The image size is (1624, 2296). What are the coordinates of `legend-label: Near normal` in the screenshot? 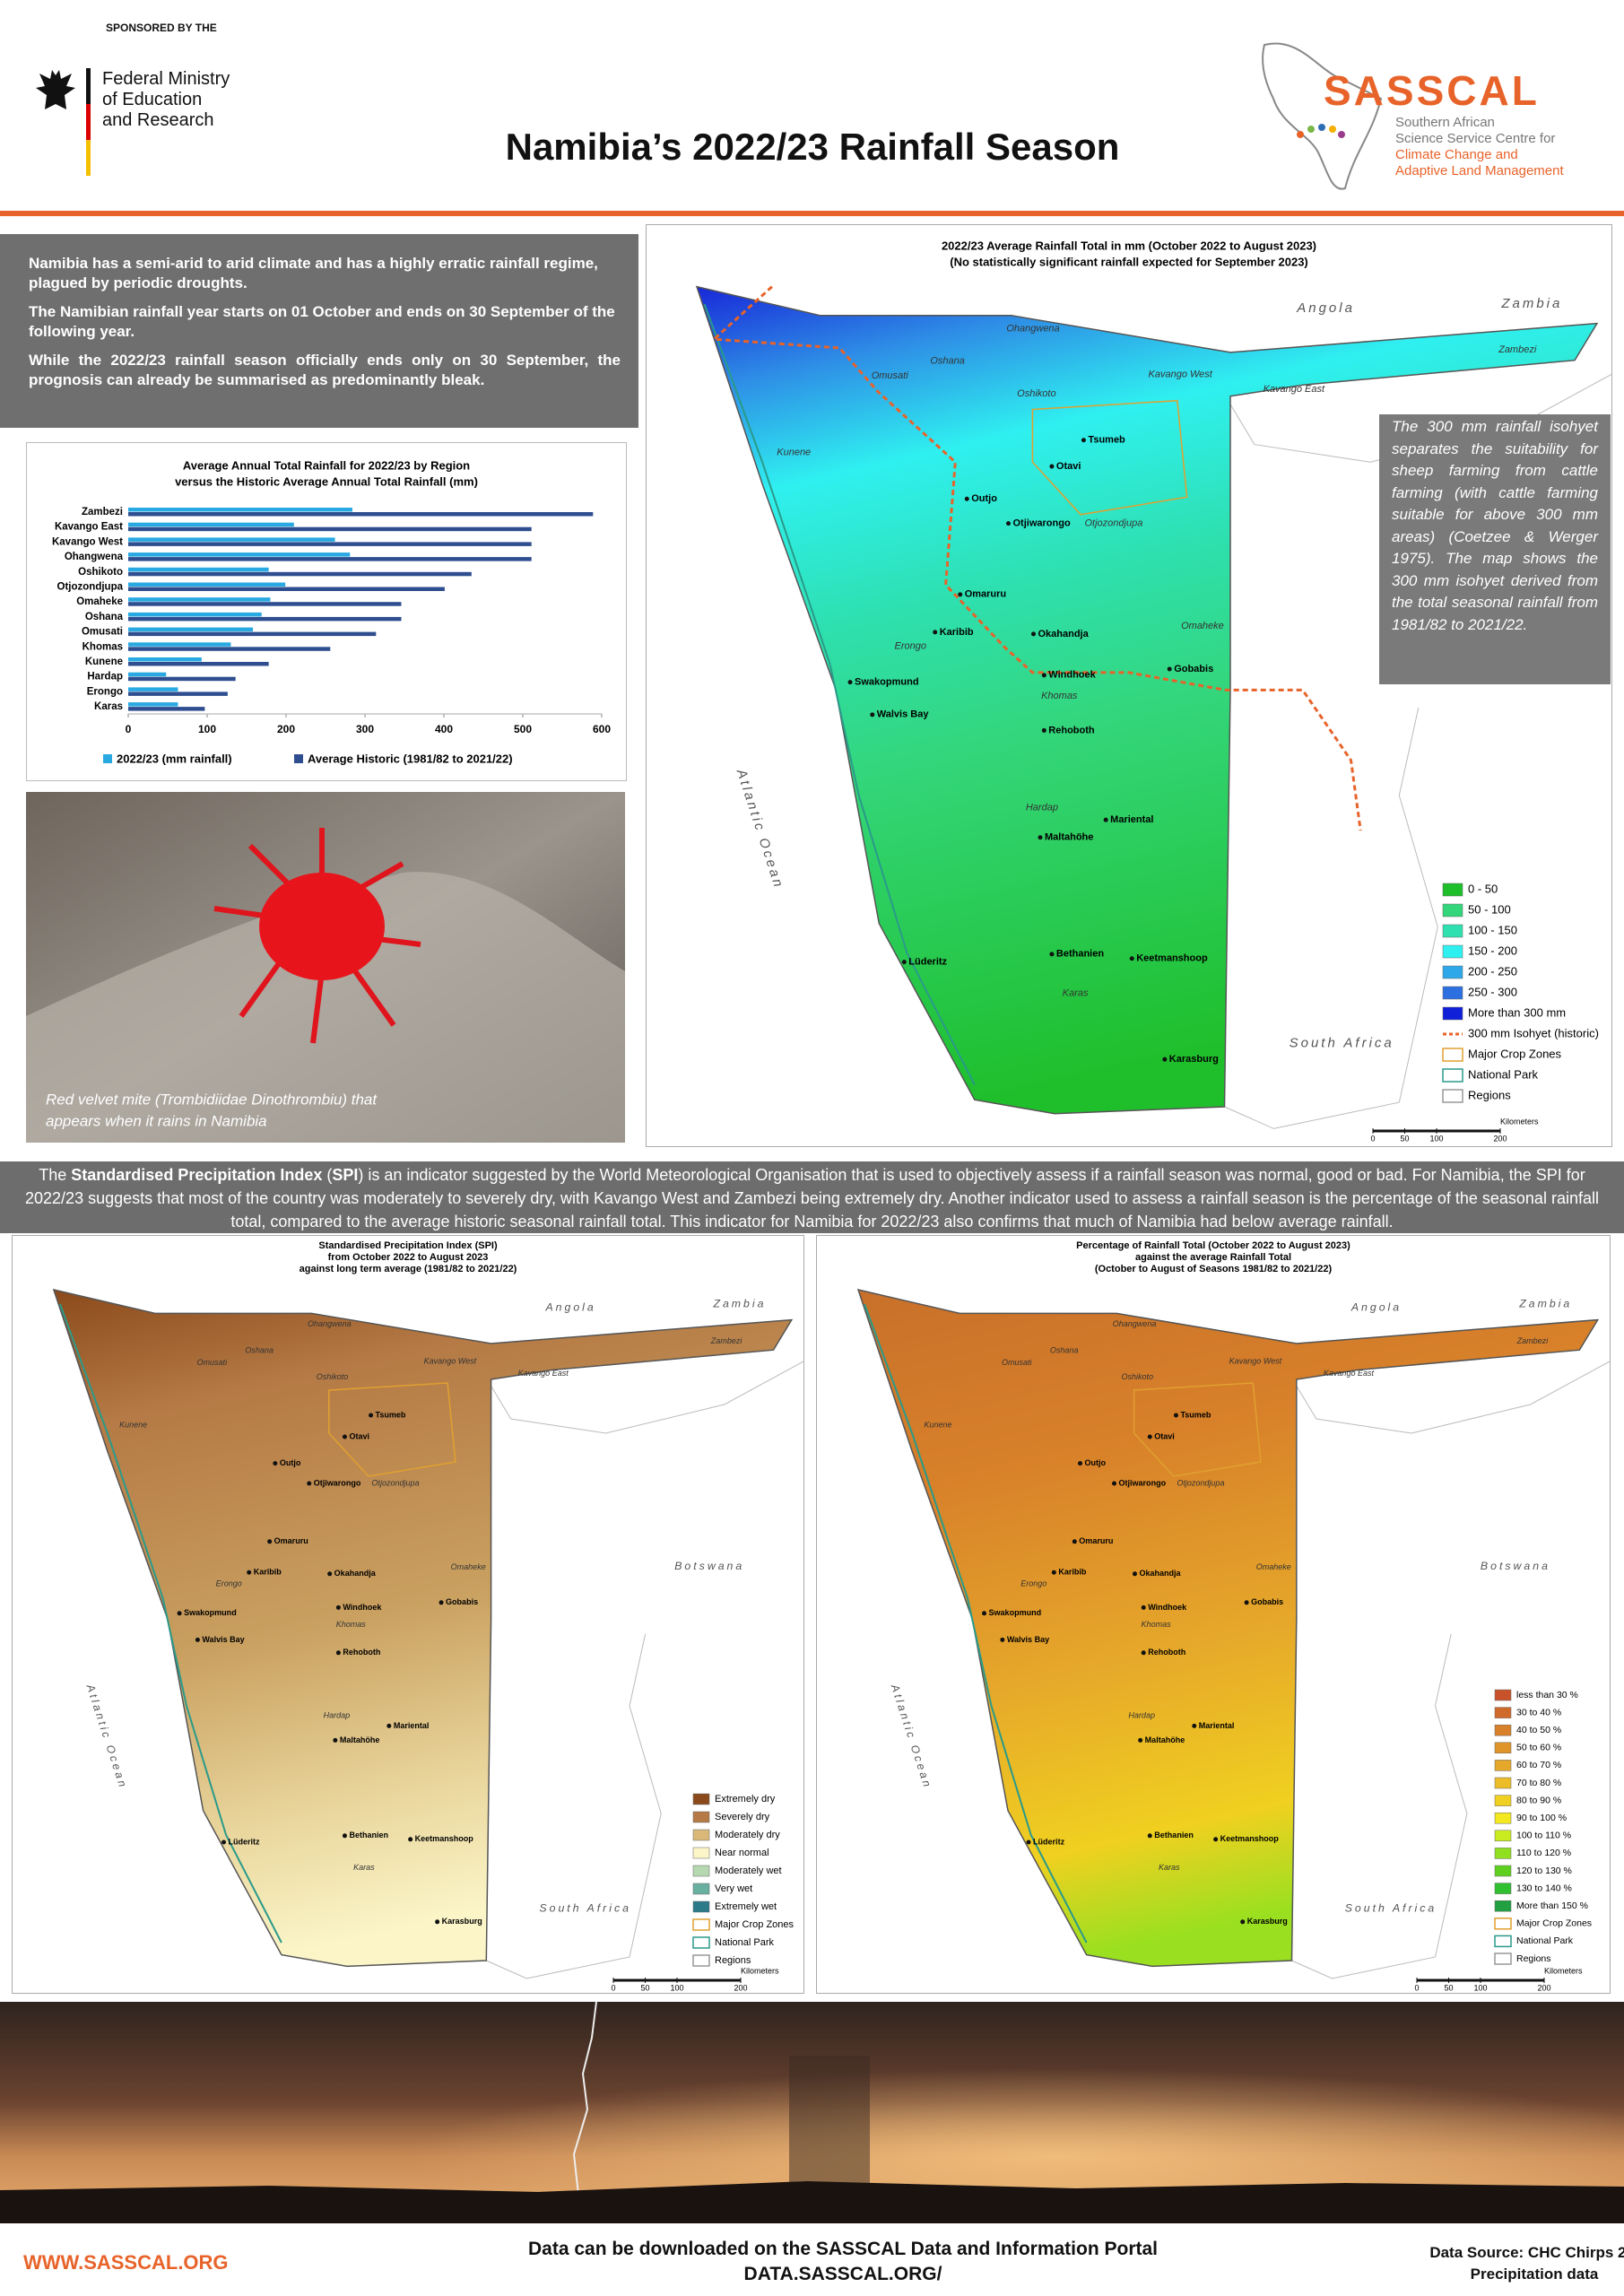 It's located at (742, 1853).